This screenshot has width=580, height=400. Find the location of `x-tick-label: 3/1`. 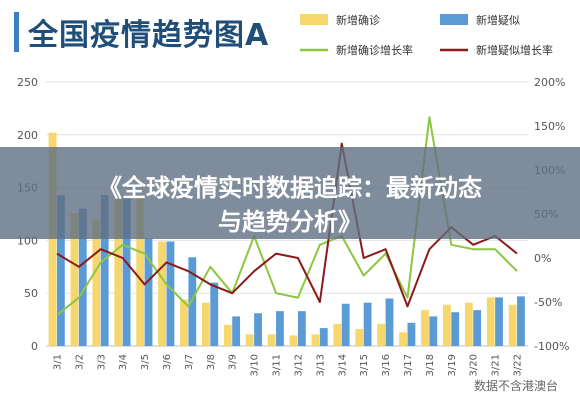

x-tick-label: 3/1 is located at coordinates (57, 362).